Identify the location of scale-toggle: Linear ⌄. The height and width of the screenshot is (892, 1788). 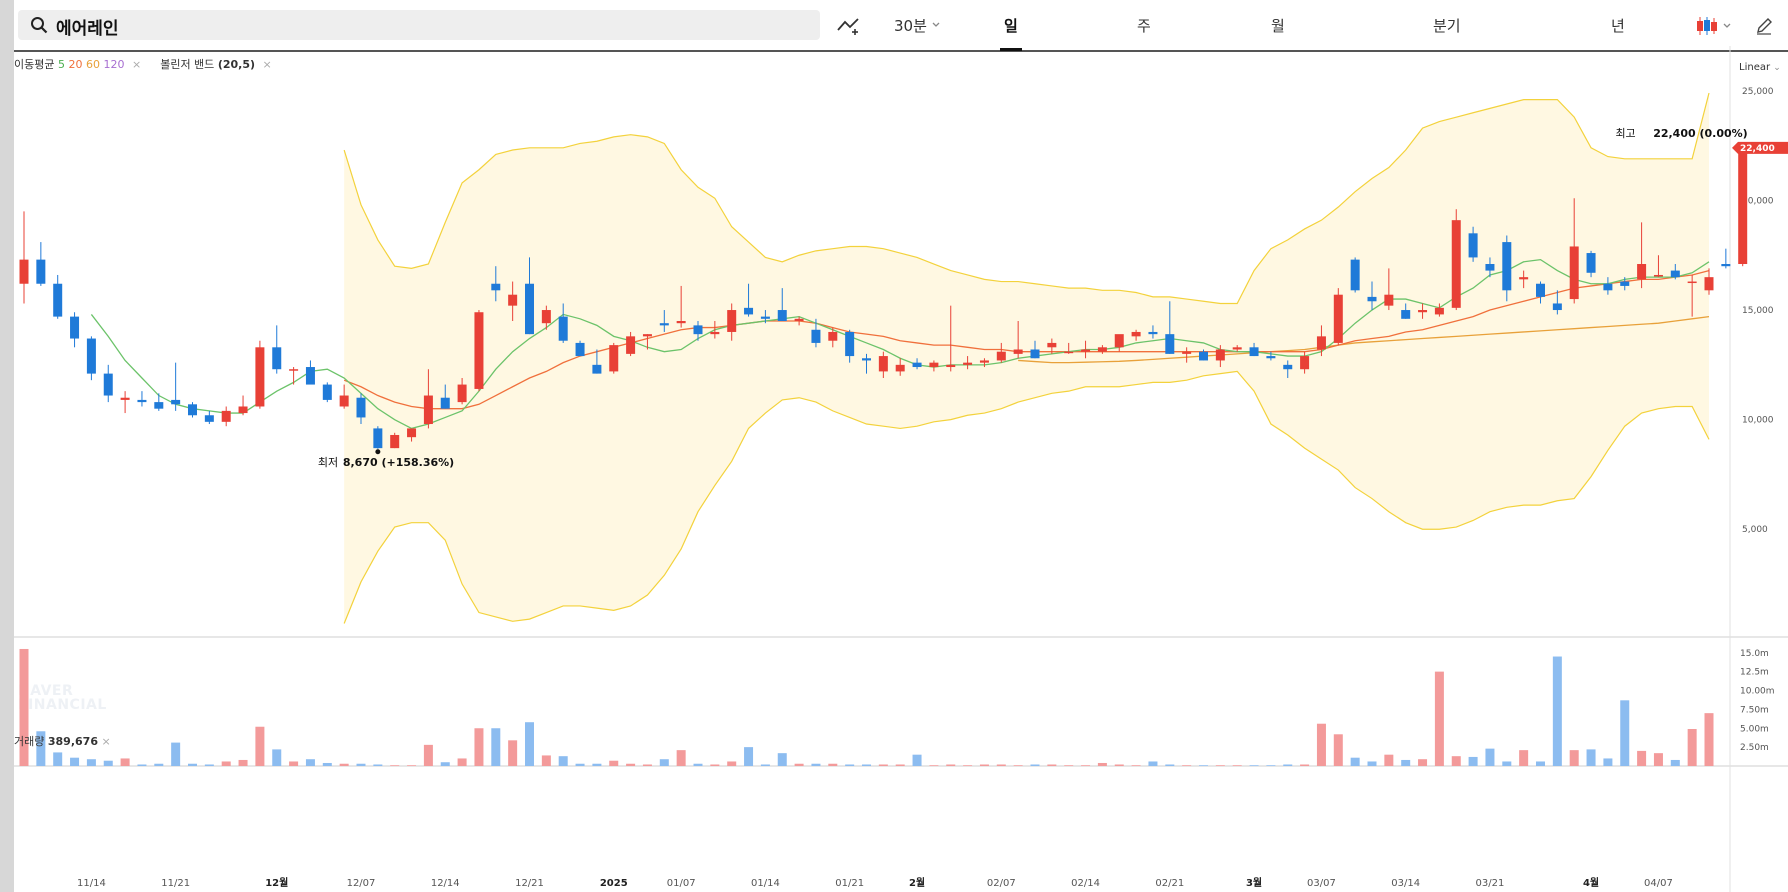
(1760, 67).